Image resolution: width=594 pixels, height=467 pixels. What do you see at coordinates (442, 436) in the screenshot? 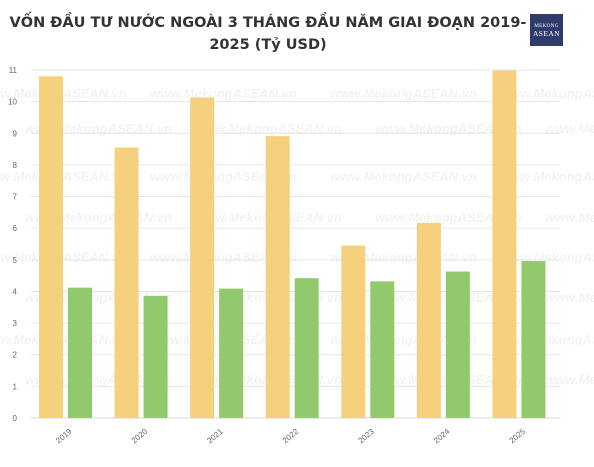
I see `x-tick-label: 2024` at bounding box center [442, 436].